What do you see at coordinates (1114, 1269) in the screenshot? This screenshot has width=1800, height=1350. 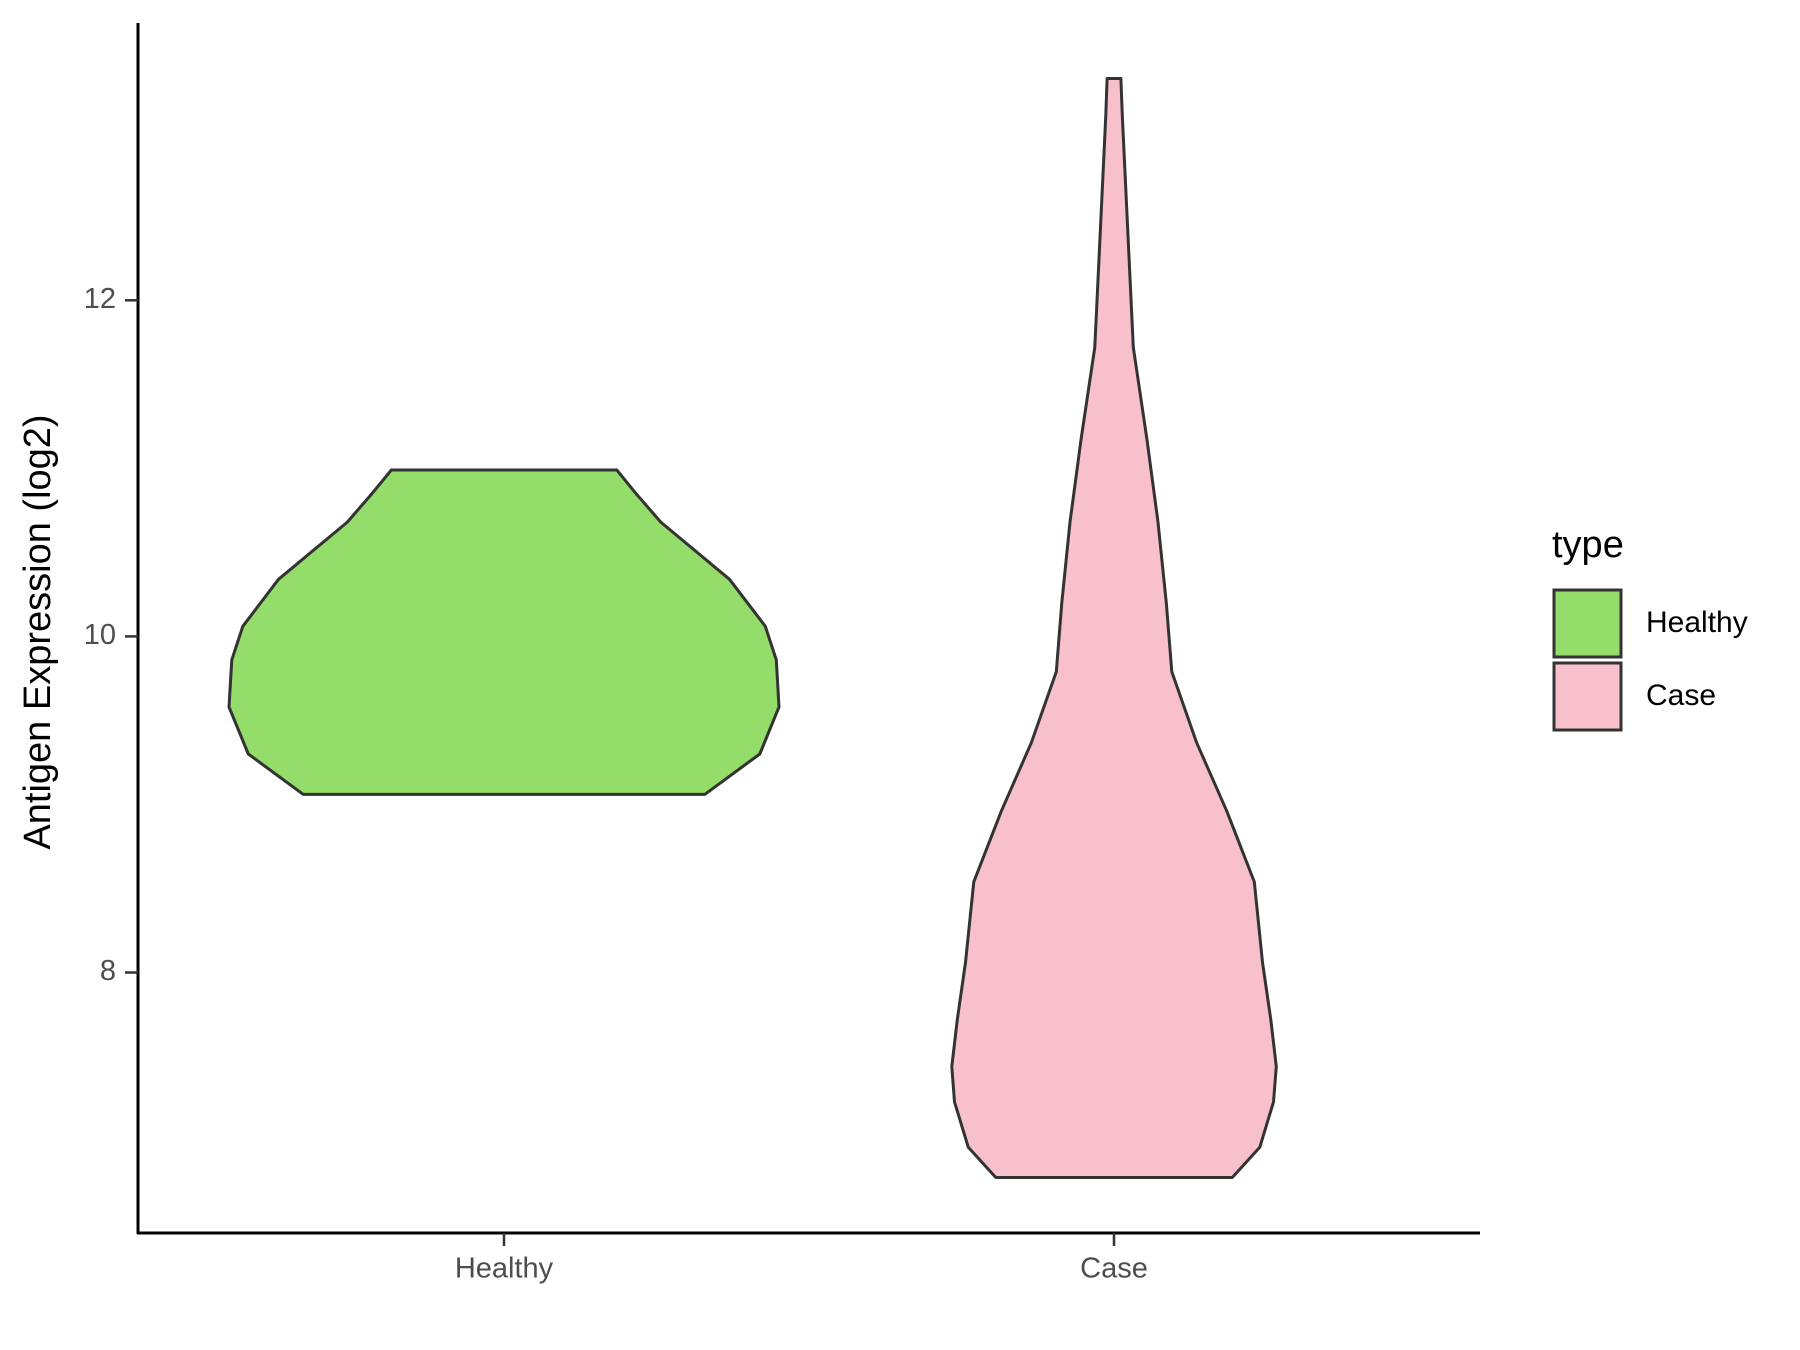 I see `x-tick-label: Case` at bounding box center [1114, 1269].